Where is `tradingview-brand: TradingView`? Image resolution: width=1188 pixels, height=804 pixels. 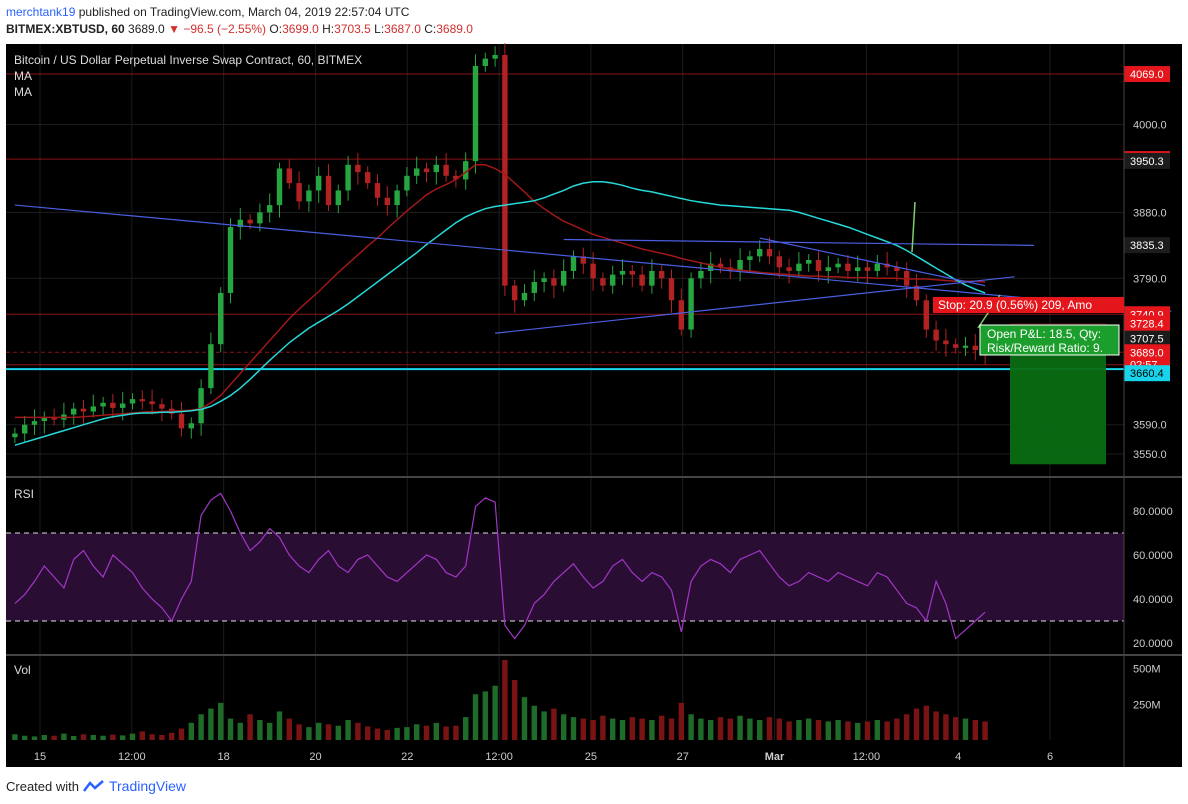 tradingview-brand: TradingView is located at coordinates (147, 786).